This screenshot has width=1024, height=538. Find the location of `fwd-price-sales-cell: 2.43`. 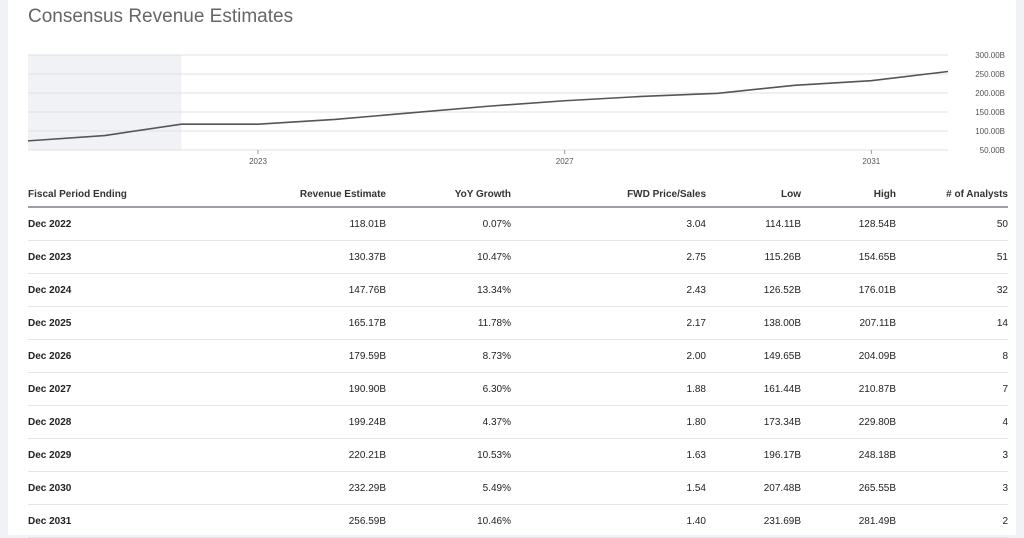

fwd-price-sales-cell: 2.43 is located at coordinates (608, 290).